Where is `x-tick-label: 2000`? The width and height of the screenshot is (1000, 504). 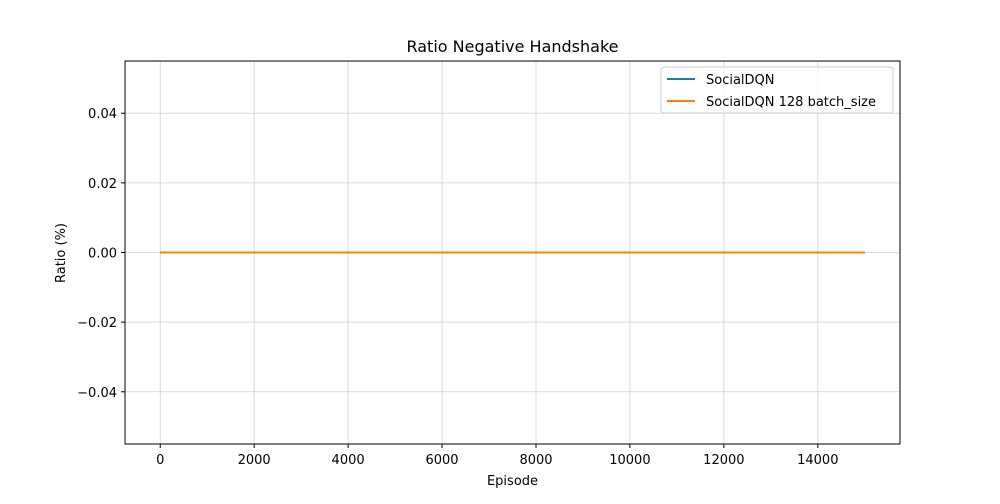 x-tick-label: 2000 is located at coordinates (254, 460).